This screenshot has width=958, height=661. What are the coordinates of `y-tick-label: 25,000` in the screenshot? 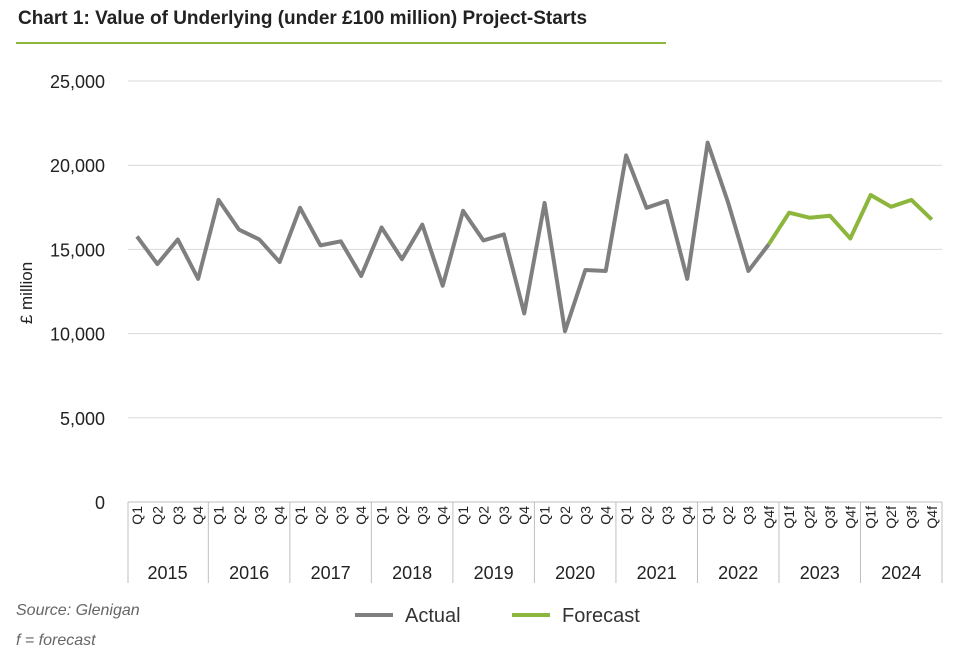 It's located at (77, 82).